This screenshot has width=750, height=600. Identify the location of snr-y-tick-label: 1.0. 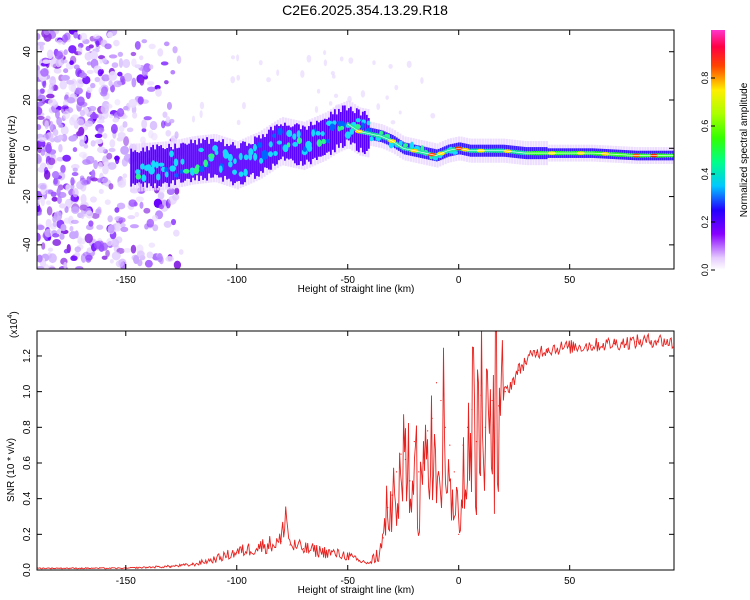
(27, 391).